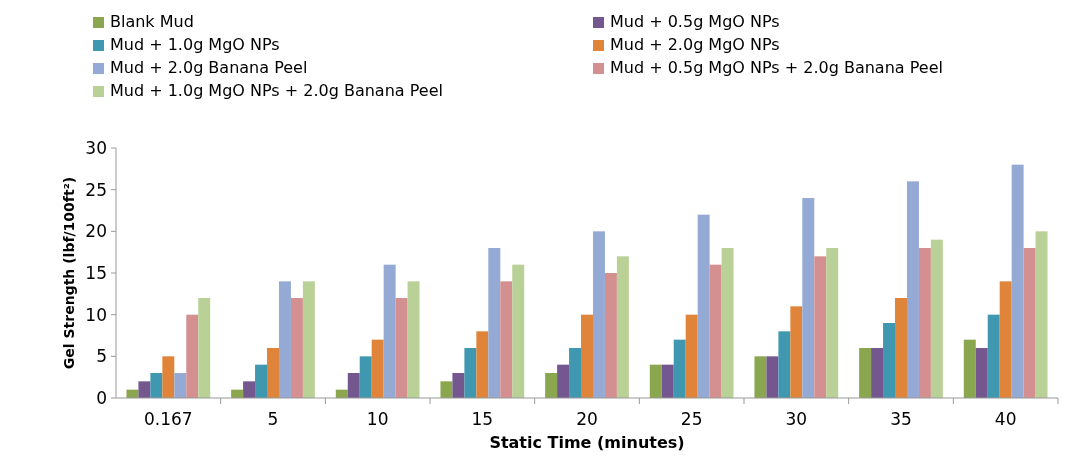  I want to click on x-tick-label: 10, so click(377, 419).